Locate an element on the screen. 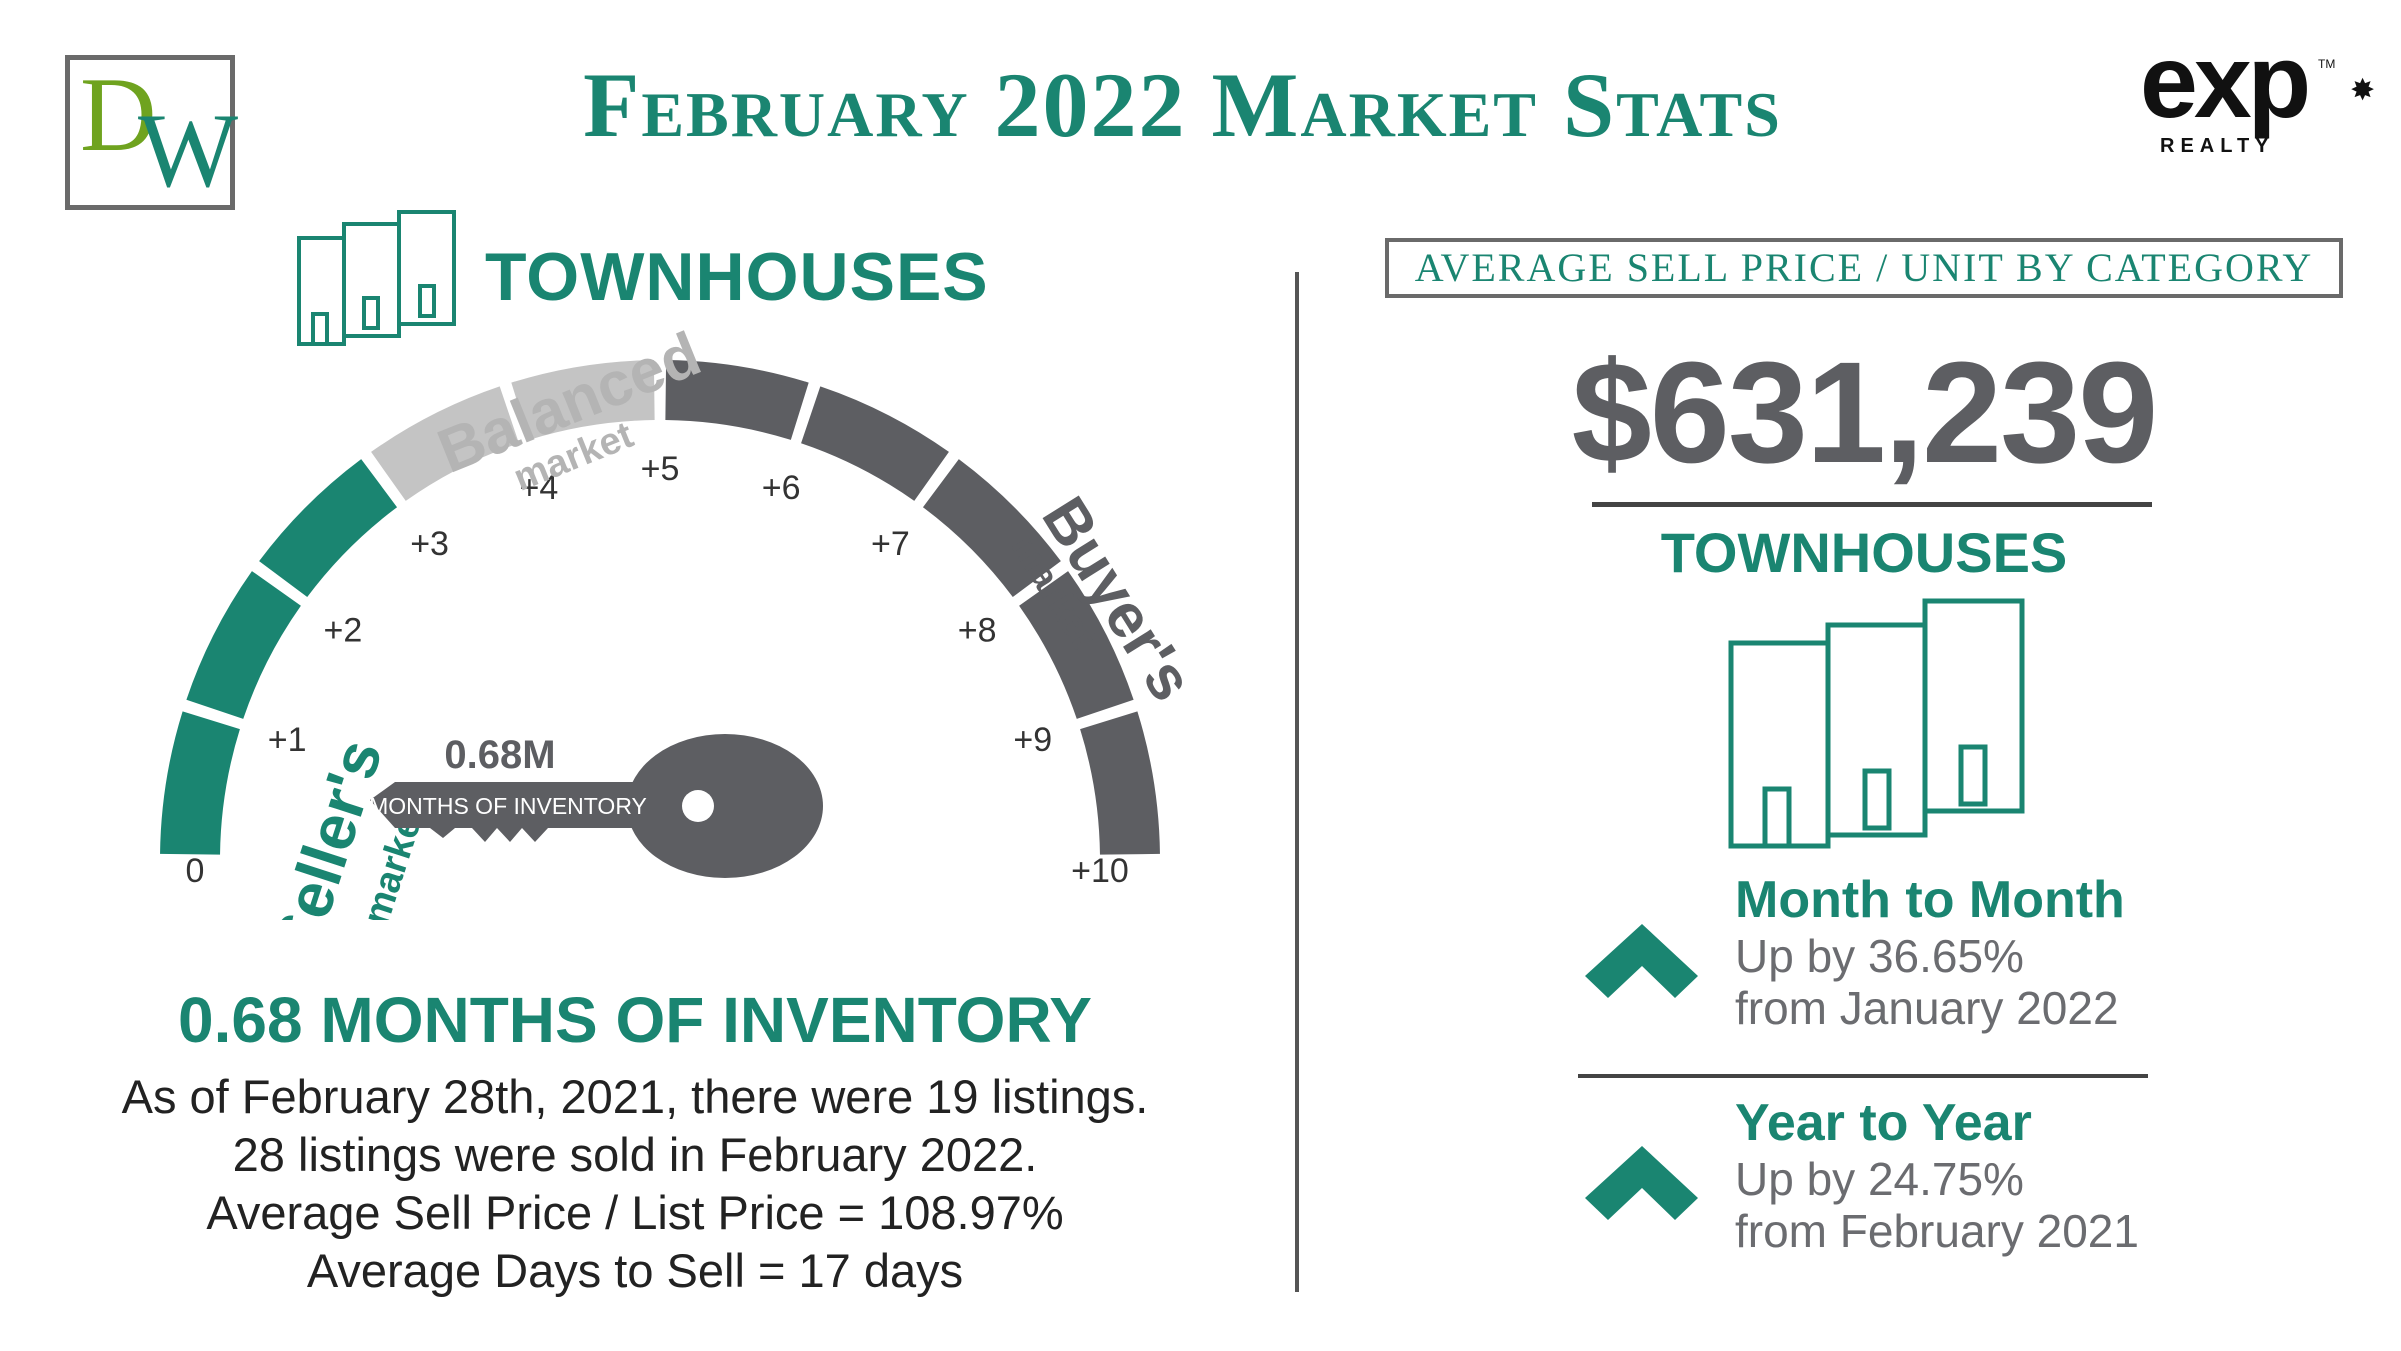 The width and height of the screenshot is (2401, 1351). page-title: February 2022 Market Stats is located at coordinates (1182, 105).